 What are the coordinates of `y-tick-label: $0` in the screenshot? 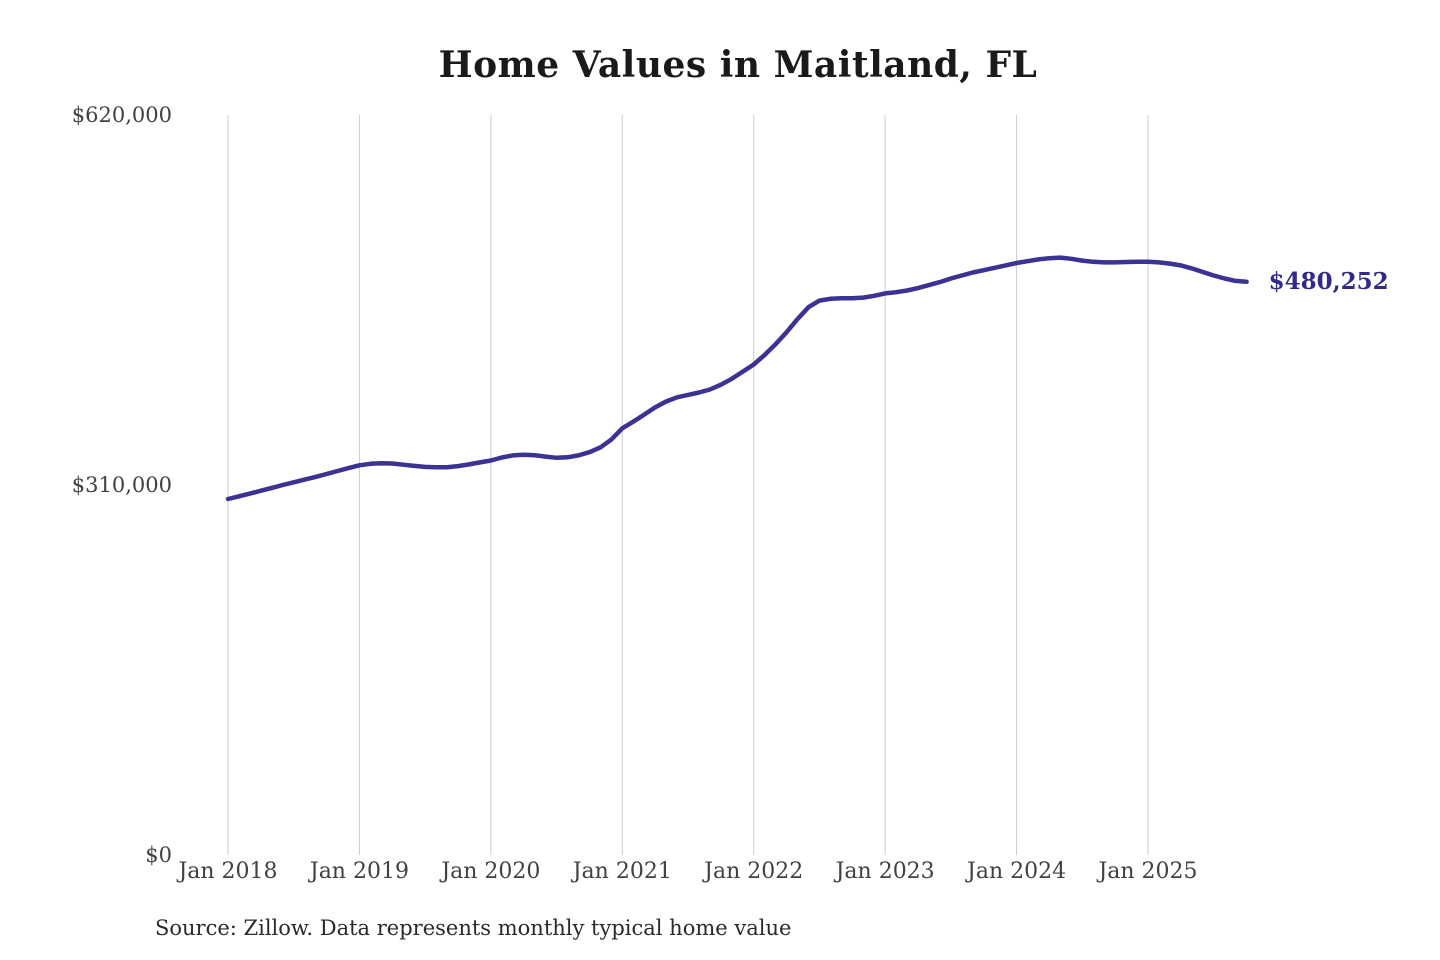 It's located at (158, 855).